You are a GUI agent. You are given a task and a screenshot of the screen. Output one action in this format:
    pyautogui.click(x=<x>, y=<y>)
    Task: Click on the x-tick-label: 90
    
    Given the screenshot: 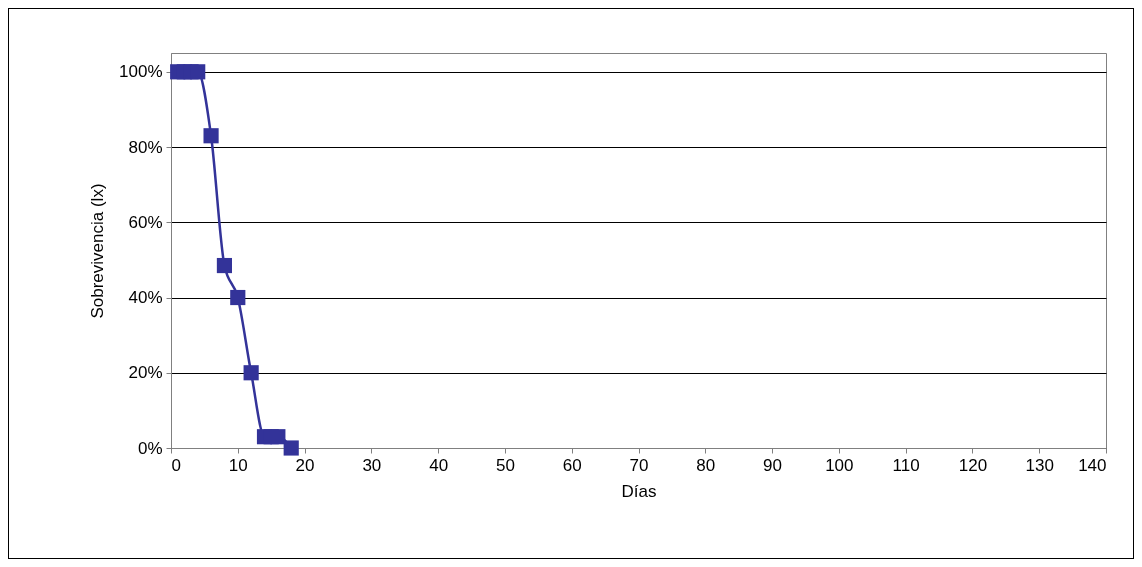 What is the action you would take?
    pyautogui.click(x=773, y=465)
    